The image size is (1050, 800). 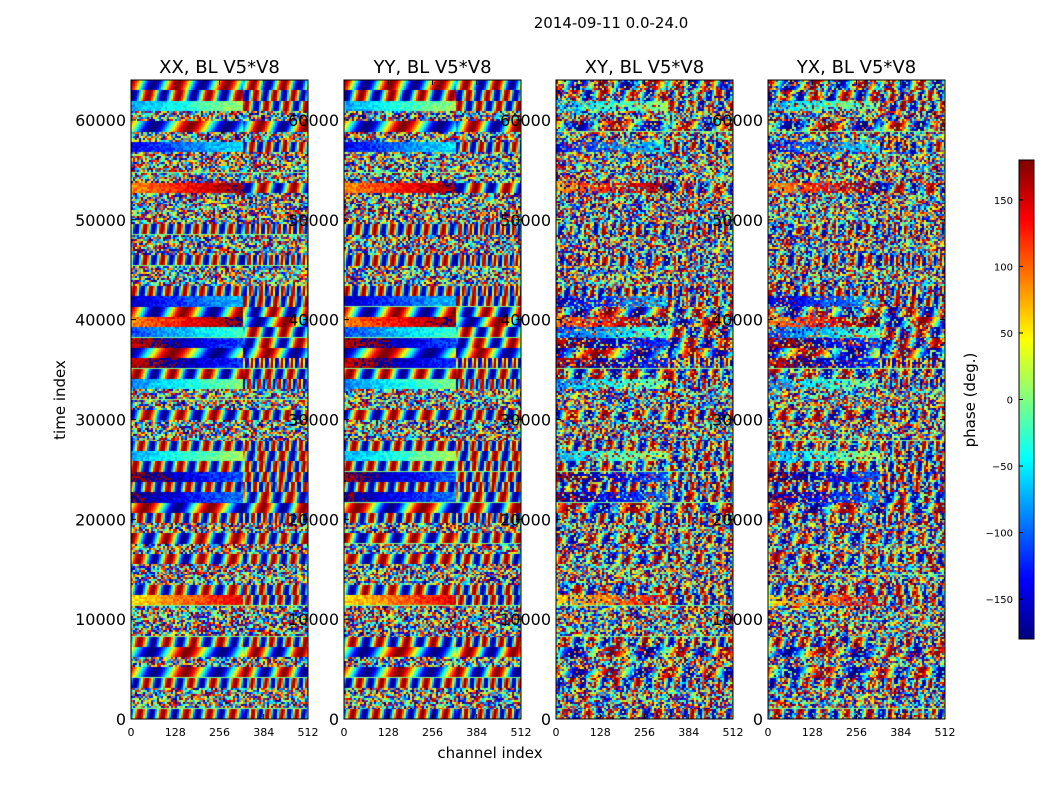 What do you see at coordinates (999, 600) in the screenshot?
I see `colorbar-tick-label: −150` at bounding box center [999, 600].